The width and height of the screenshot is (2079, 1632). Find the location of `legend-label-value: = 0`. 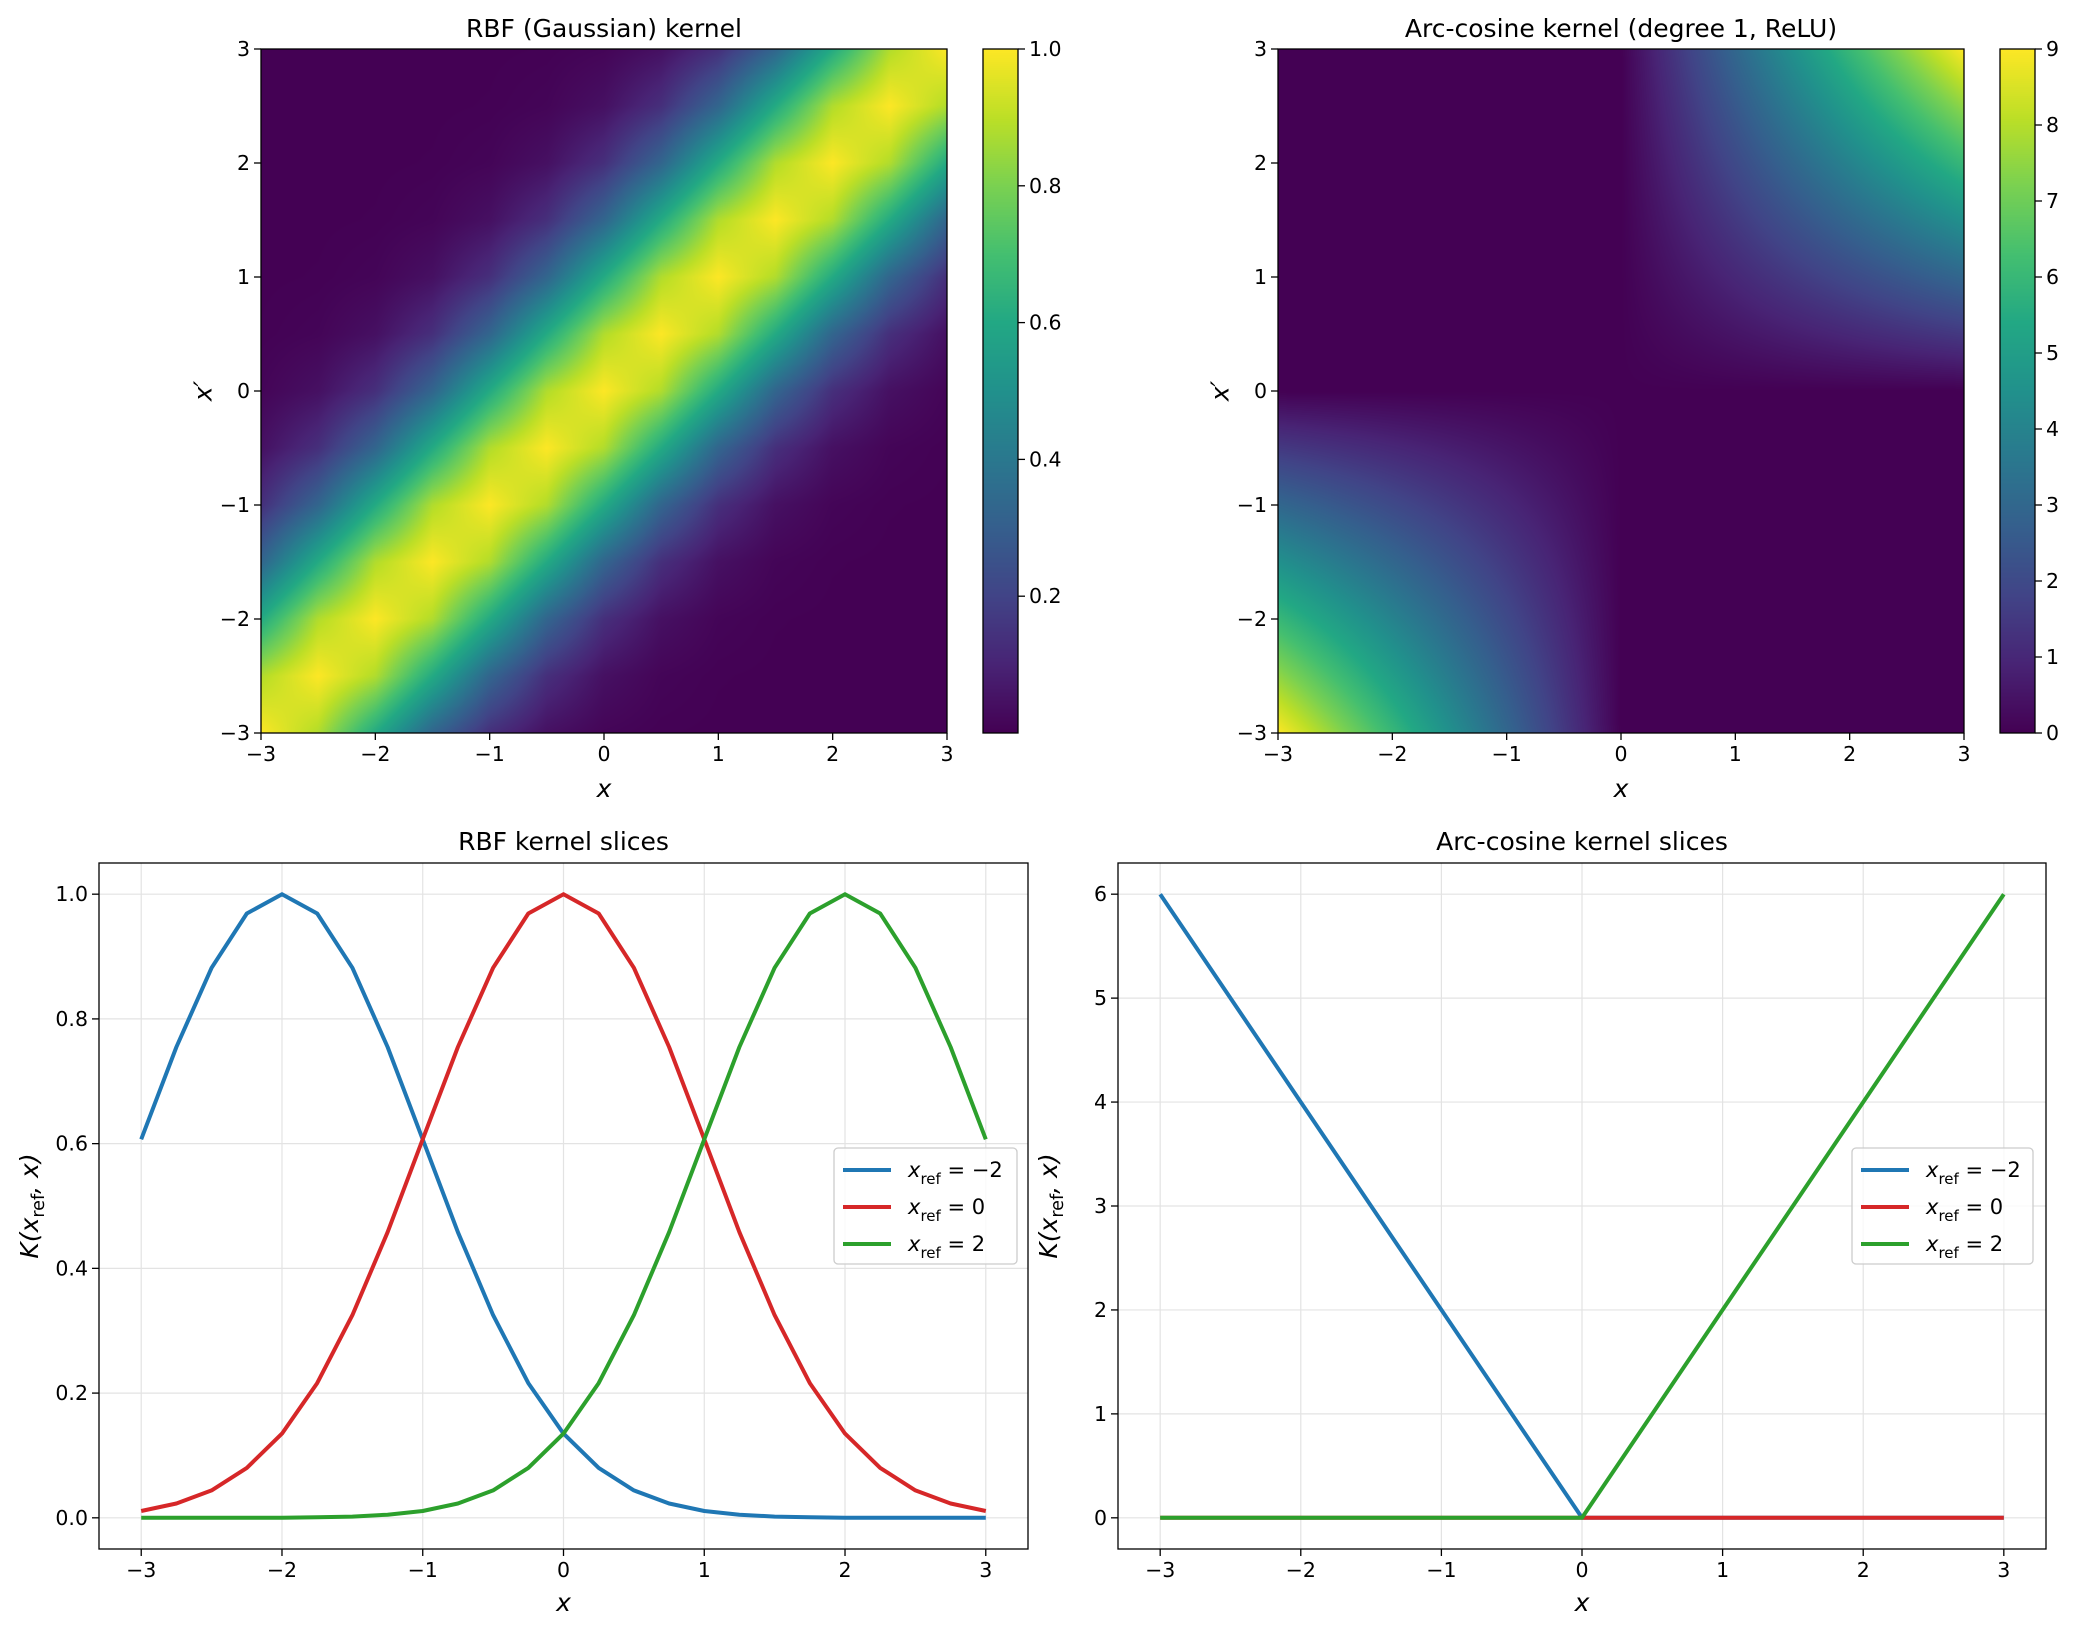

legend-label-value: = 0 is located at coordinates (1981, 1207).